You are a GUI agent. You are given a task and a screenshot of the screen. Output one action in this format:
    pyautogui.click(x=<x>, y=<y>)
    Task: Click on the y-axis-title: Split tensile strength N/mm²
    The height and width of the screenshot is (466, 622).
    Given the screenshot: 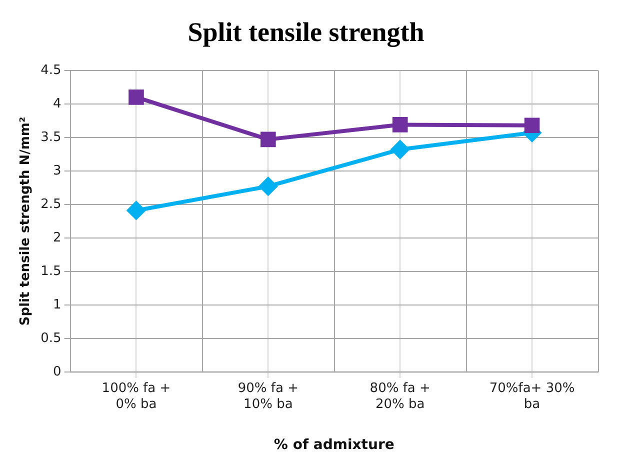 What is the action you would take?
    pyautogui.click(x=26, y=221)
    